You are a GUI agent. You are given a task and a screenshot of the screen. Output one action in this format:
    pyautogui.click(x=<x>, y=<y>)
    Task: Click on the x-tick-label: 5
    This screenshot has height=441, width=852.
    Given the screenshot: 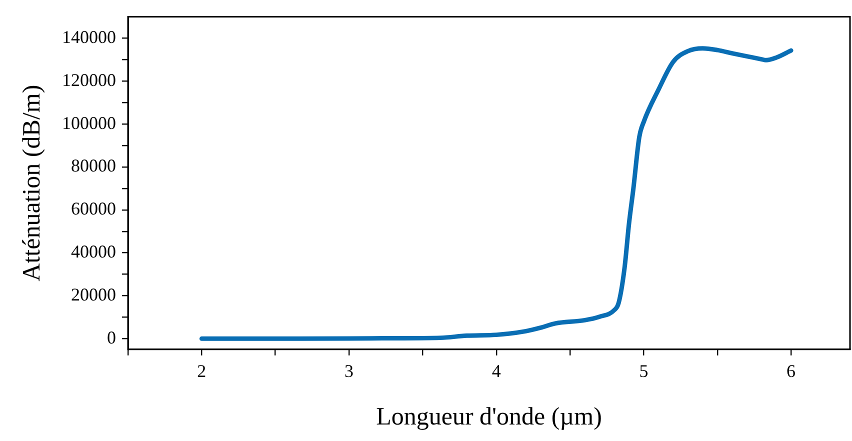 What is the action you would take?
    pyautogui.click(x=643, y=370)
    